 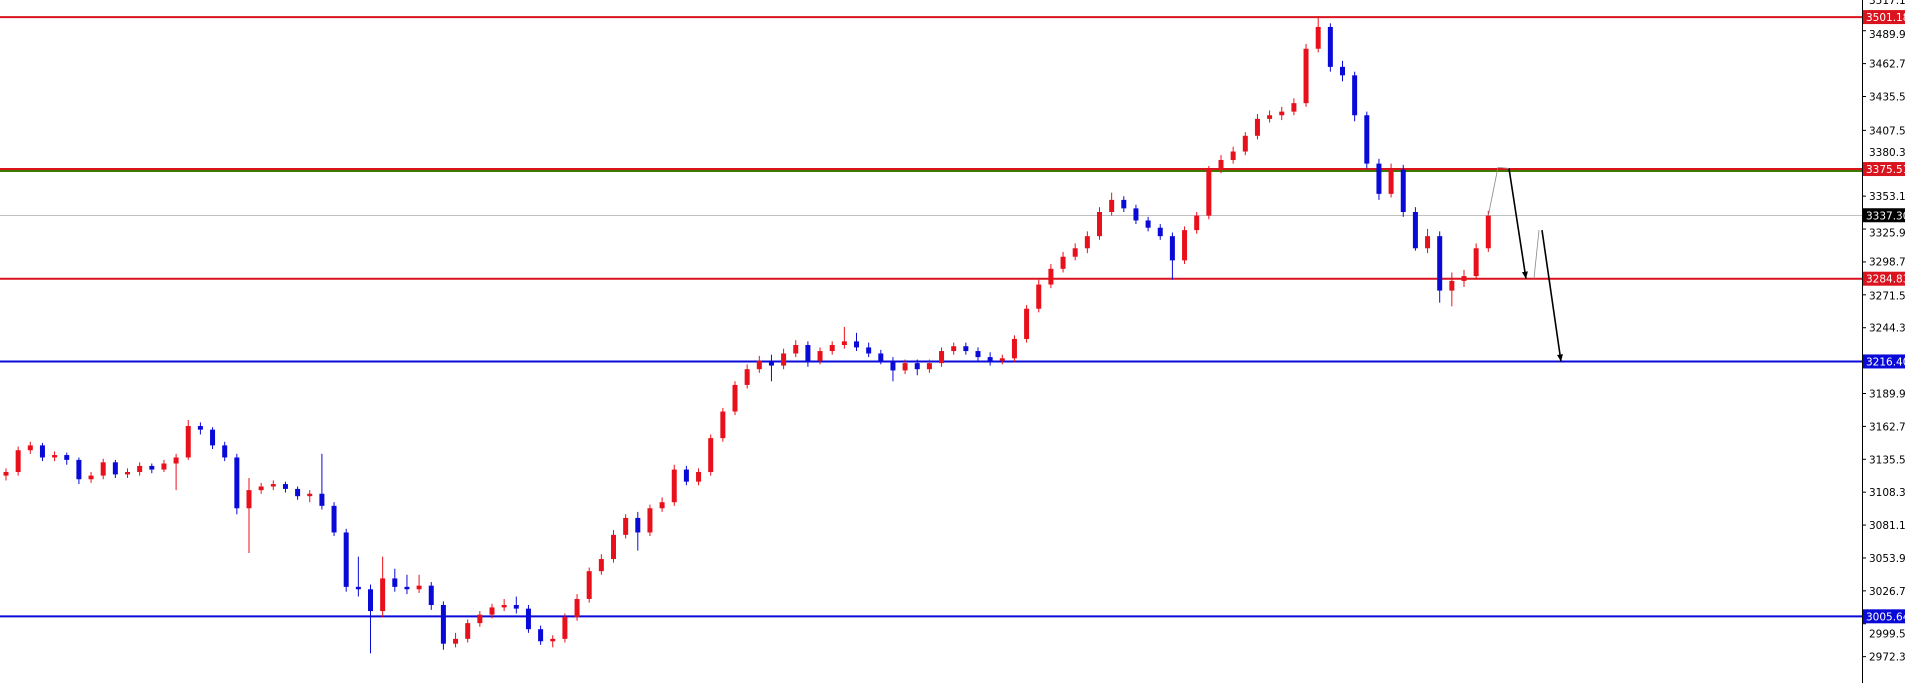 What do you see at coordinates (1887, 65) in the screenshot?
I see `axis-tick-label: 3462.70` at bounding box center [1887, 65].